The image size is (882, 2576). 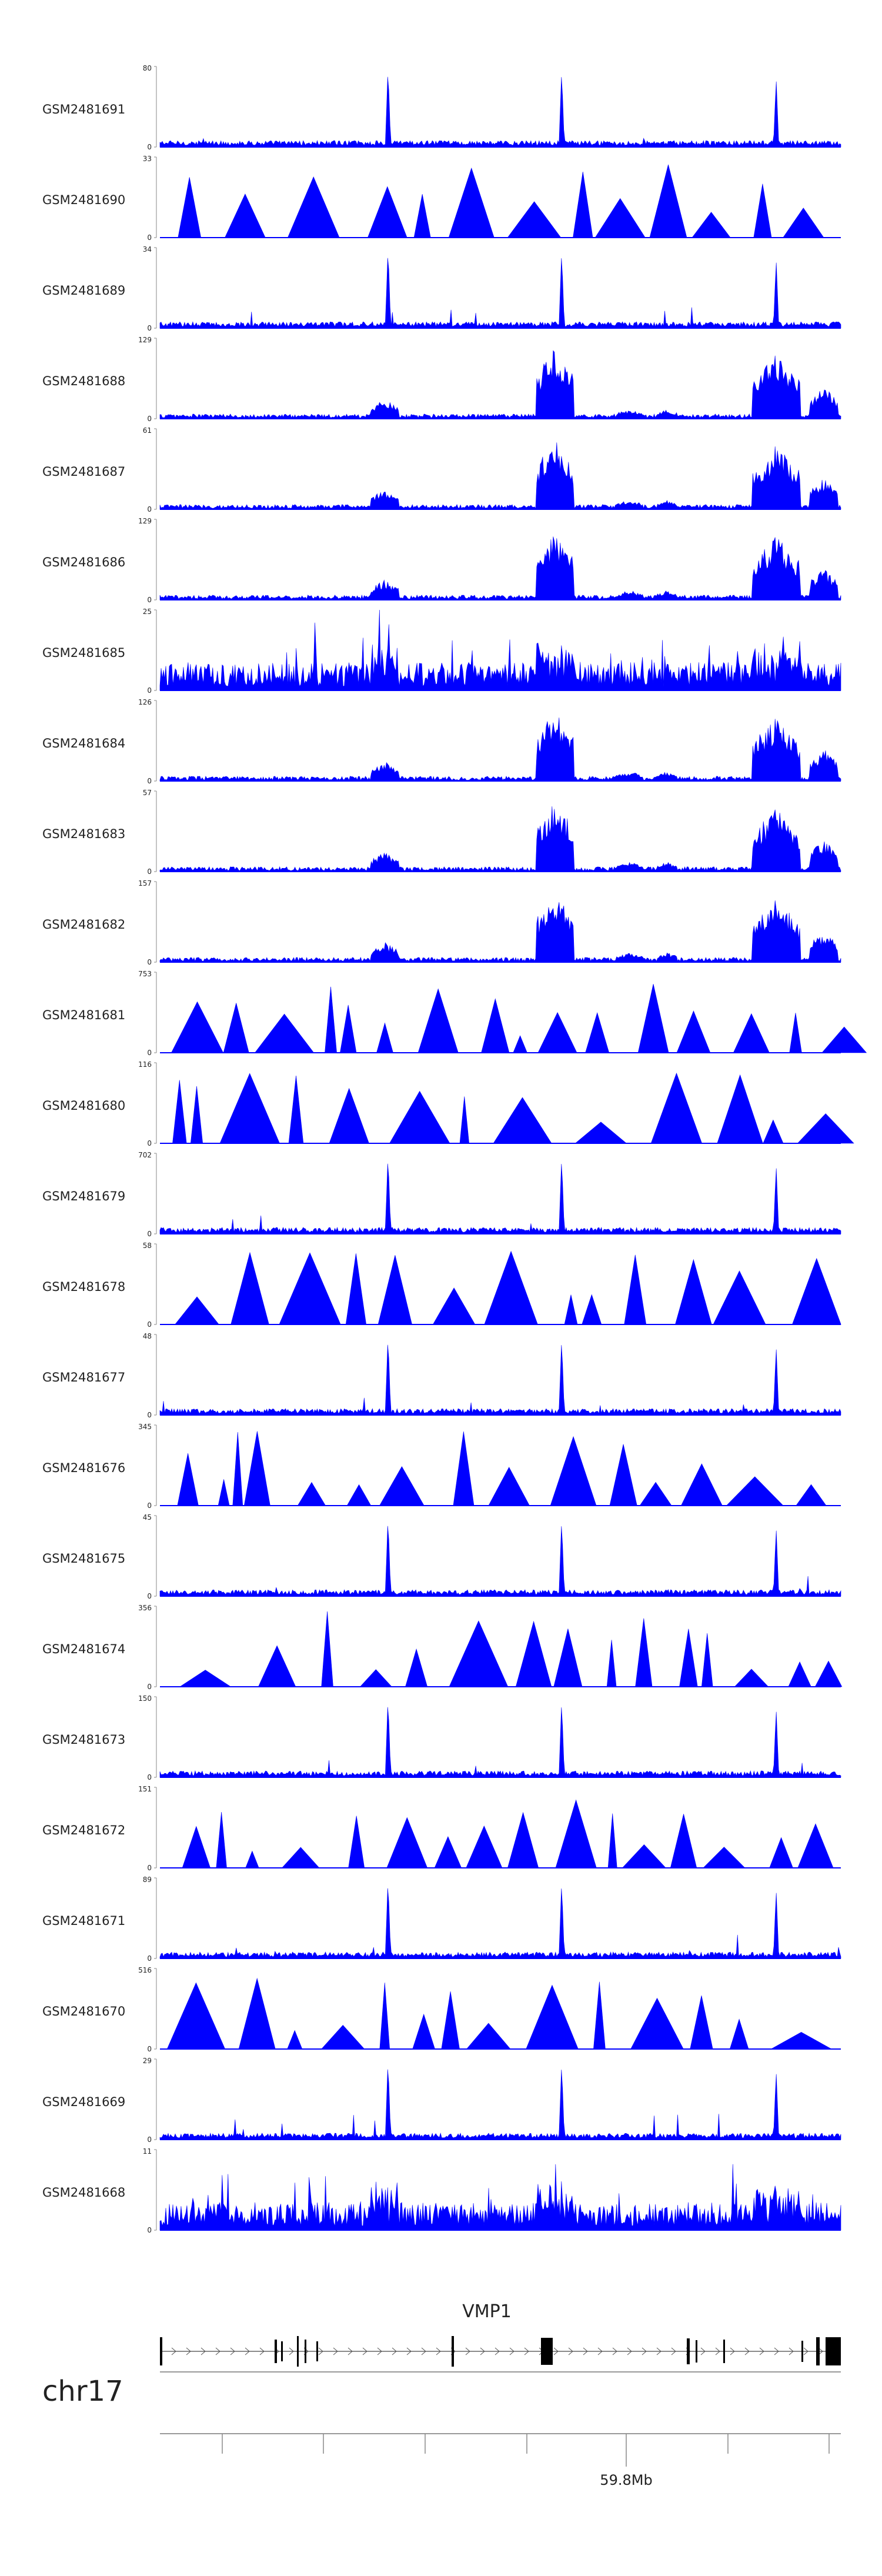 I want to click on track-label: GSM2481669, so click(x=83, y=2102).